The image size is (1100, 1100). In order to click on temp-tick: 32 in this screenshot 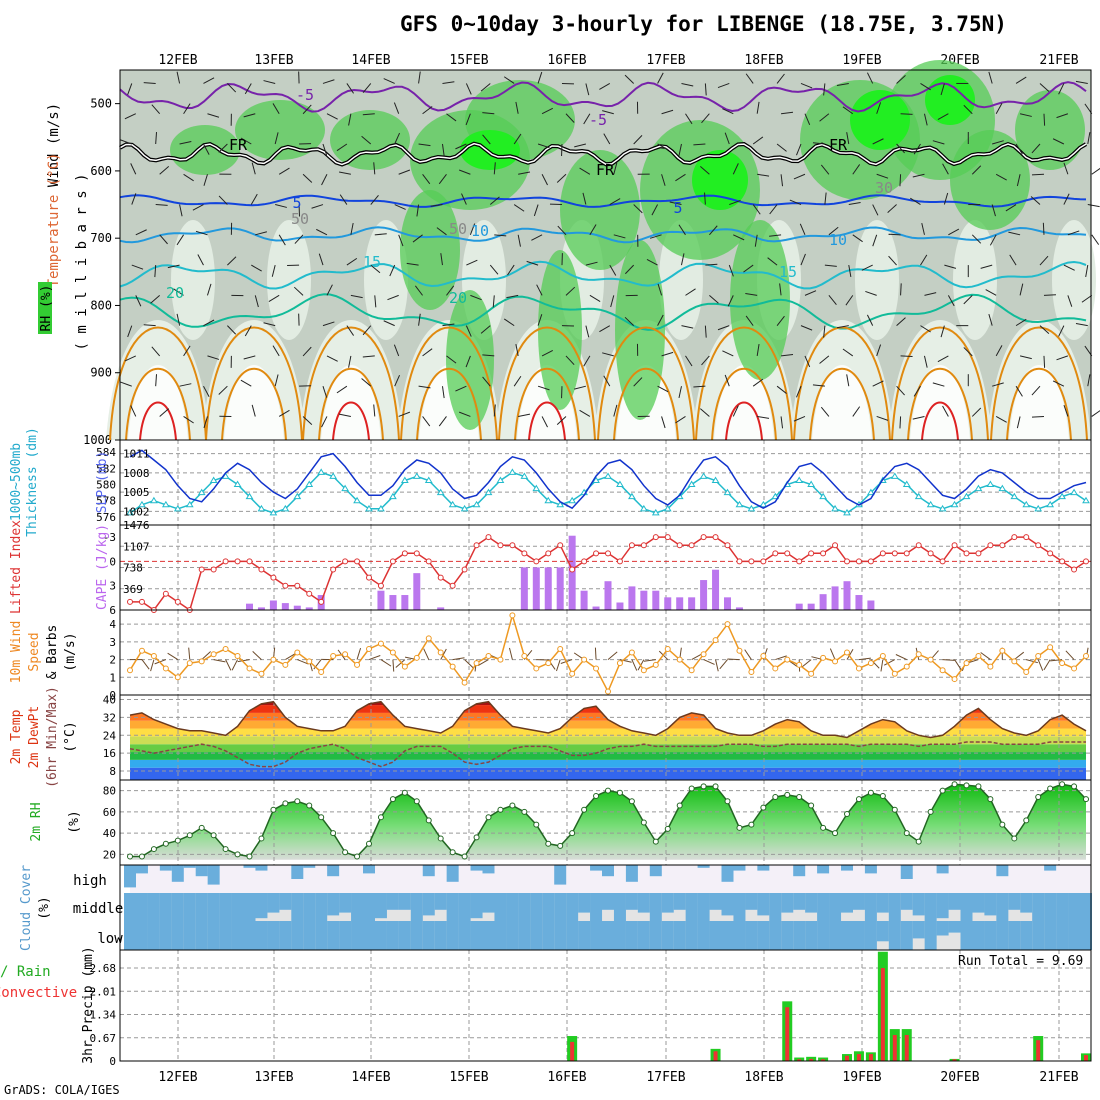, I will do `click(109, 717)`.